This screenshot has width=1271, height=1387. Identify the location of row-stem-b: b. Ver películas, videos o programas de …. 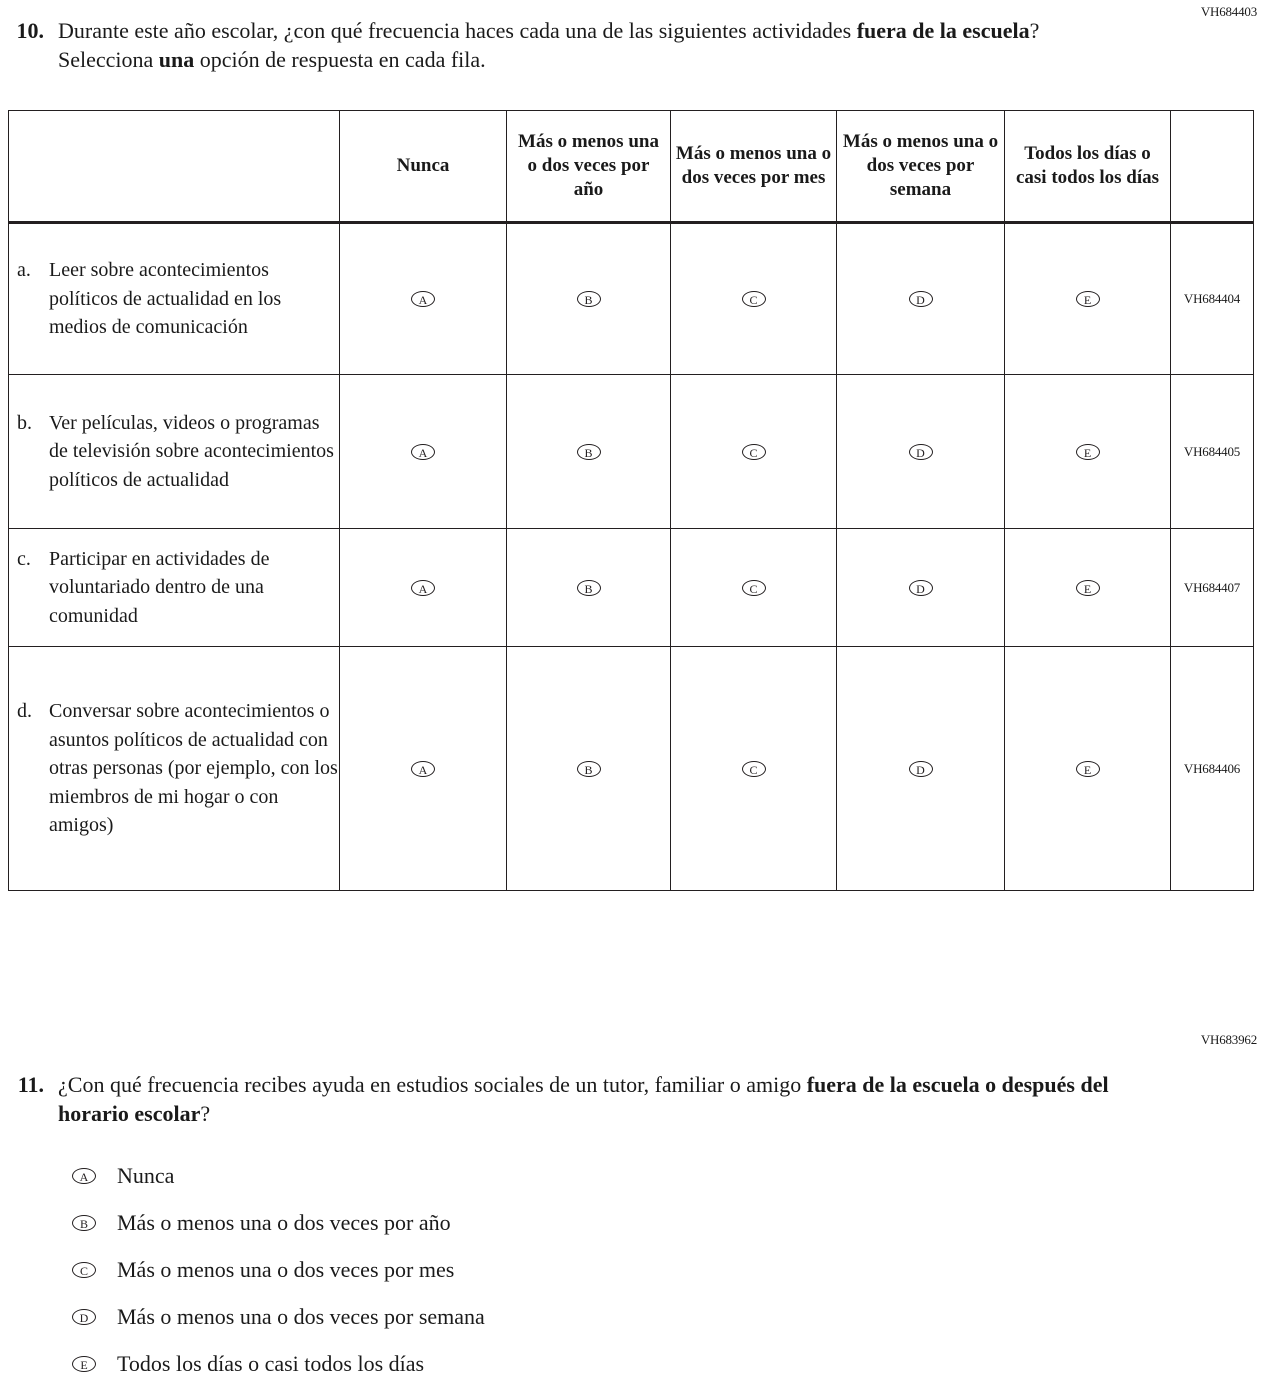
(174, 451).